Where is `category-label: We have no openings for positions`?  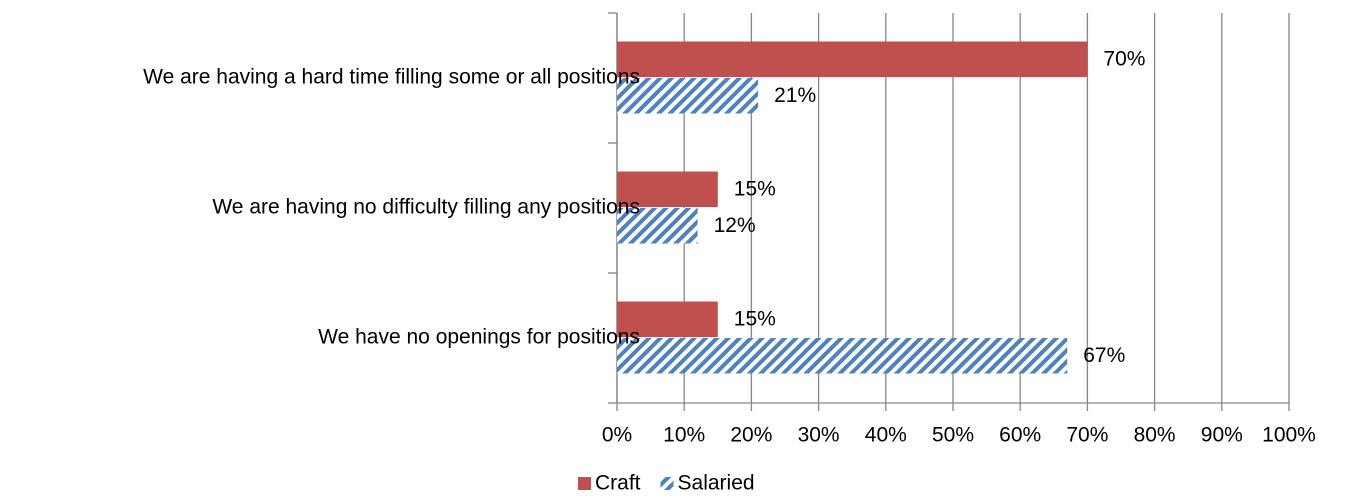
category-label: We have no openings for positions is located at coordinates (479, 337).